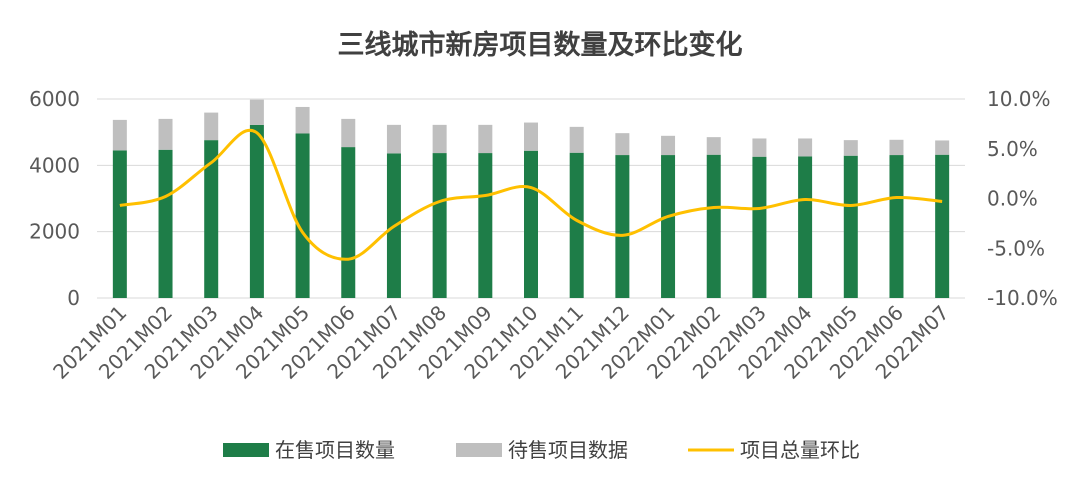 This screenshot has height=489, width=1080. What do you see at coordinates (800, 450) in the screenshot?
I see `legend-label: 项目总量环比` at bounding box center [800, 450].